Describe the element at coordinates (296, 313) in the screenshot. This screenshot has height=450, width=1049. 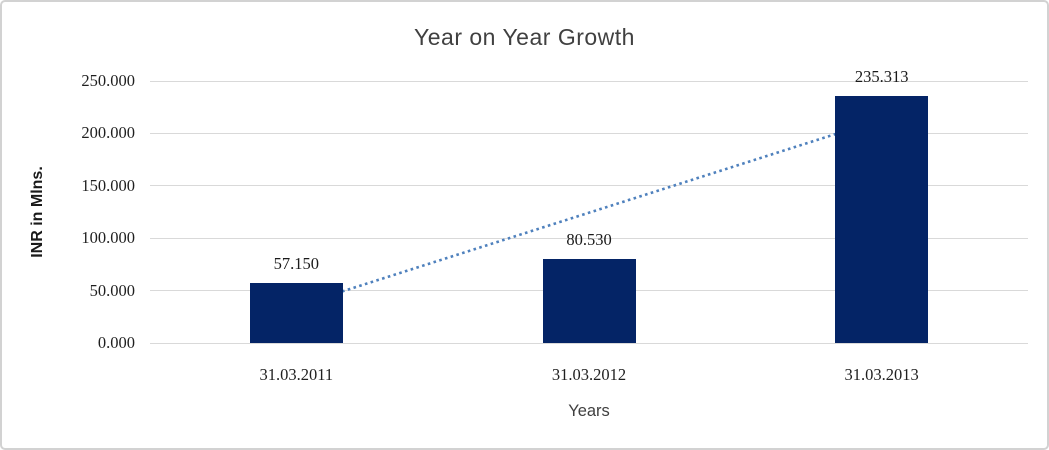
I see `bar-31.03.2011` at that location.